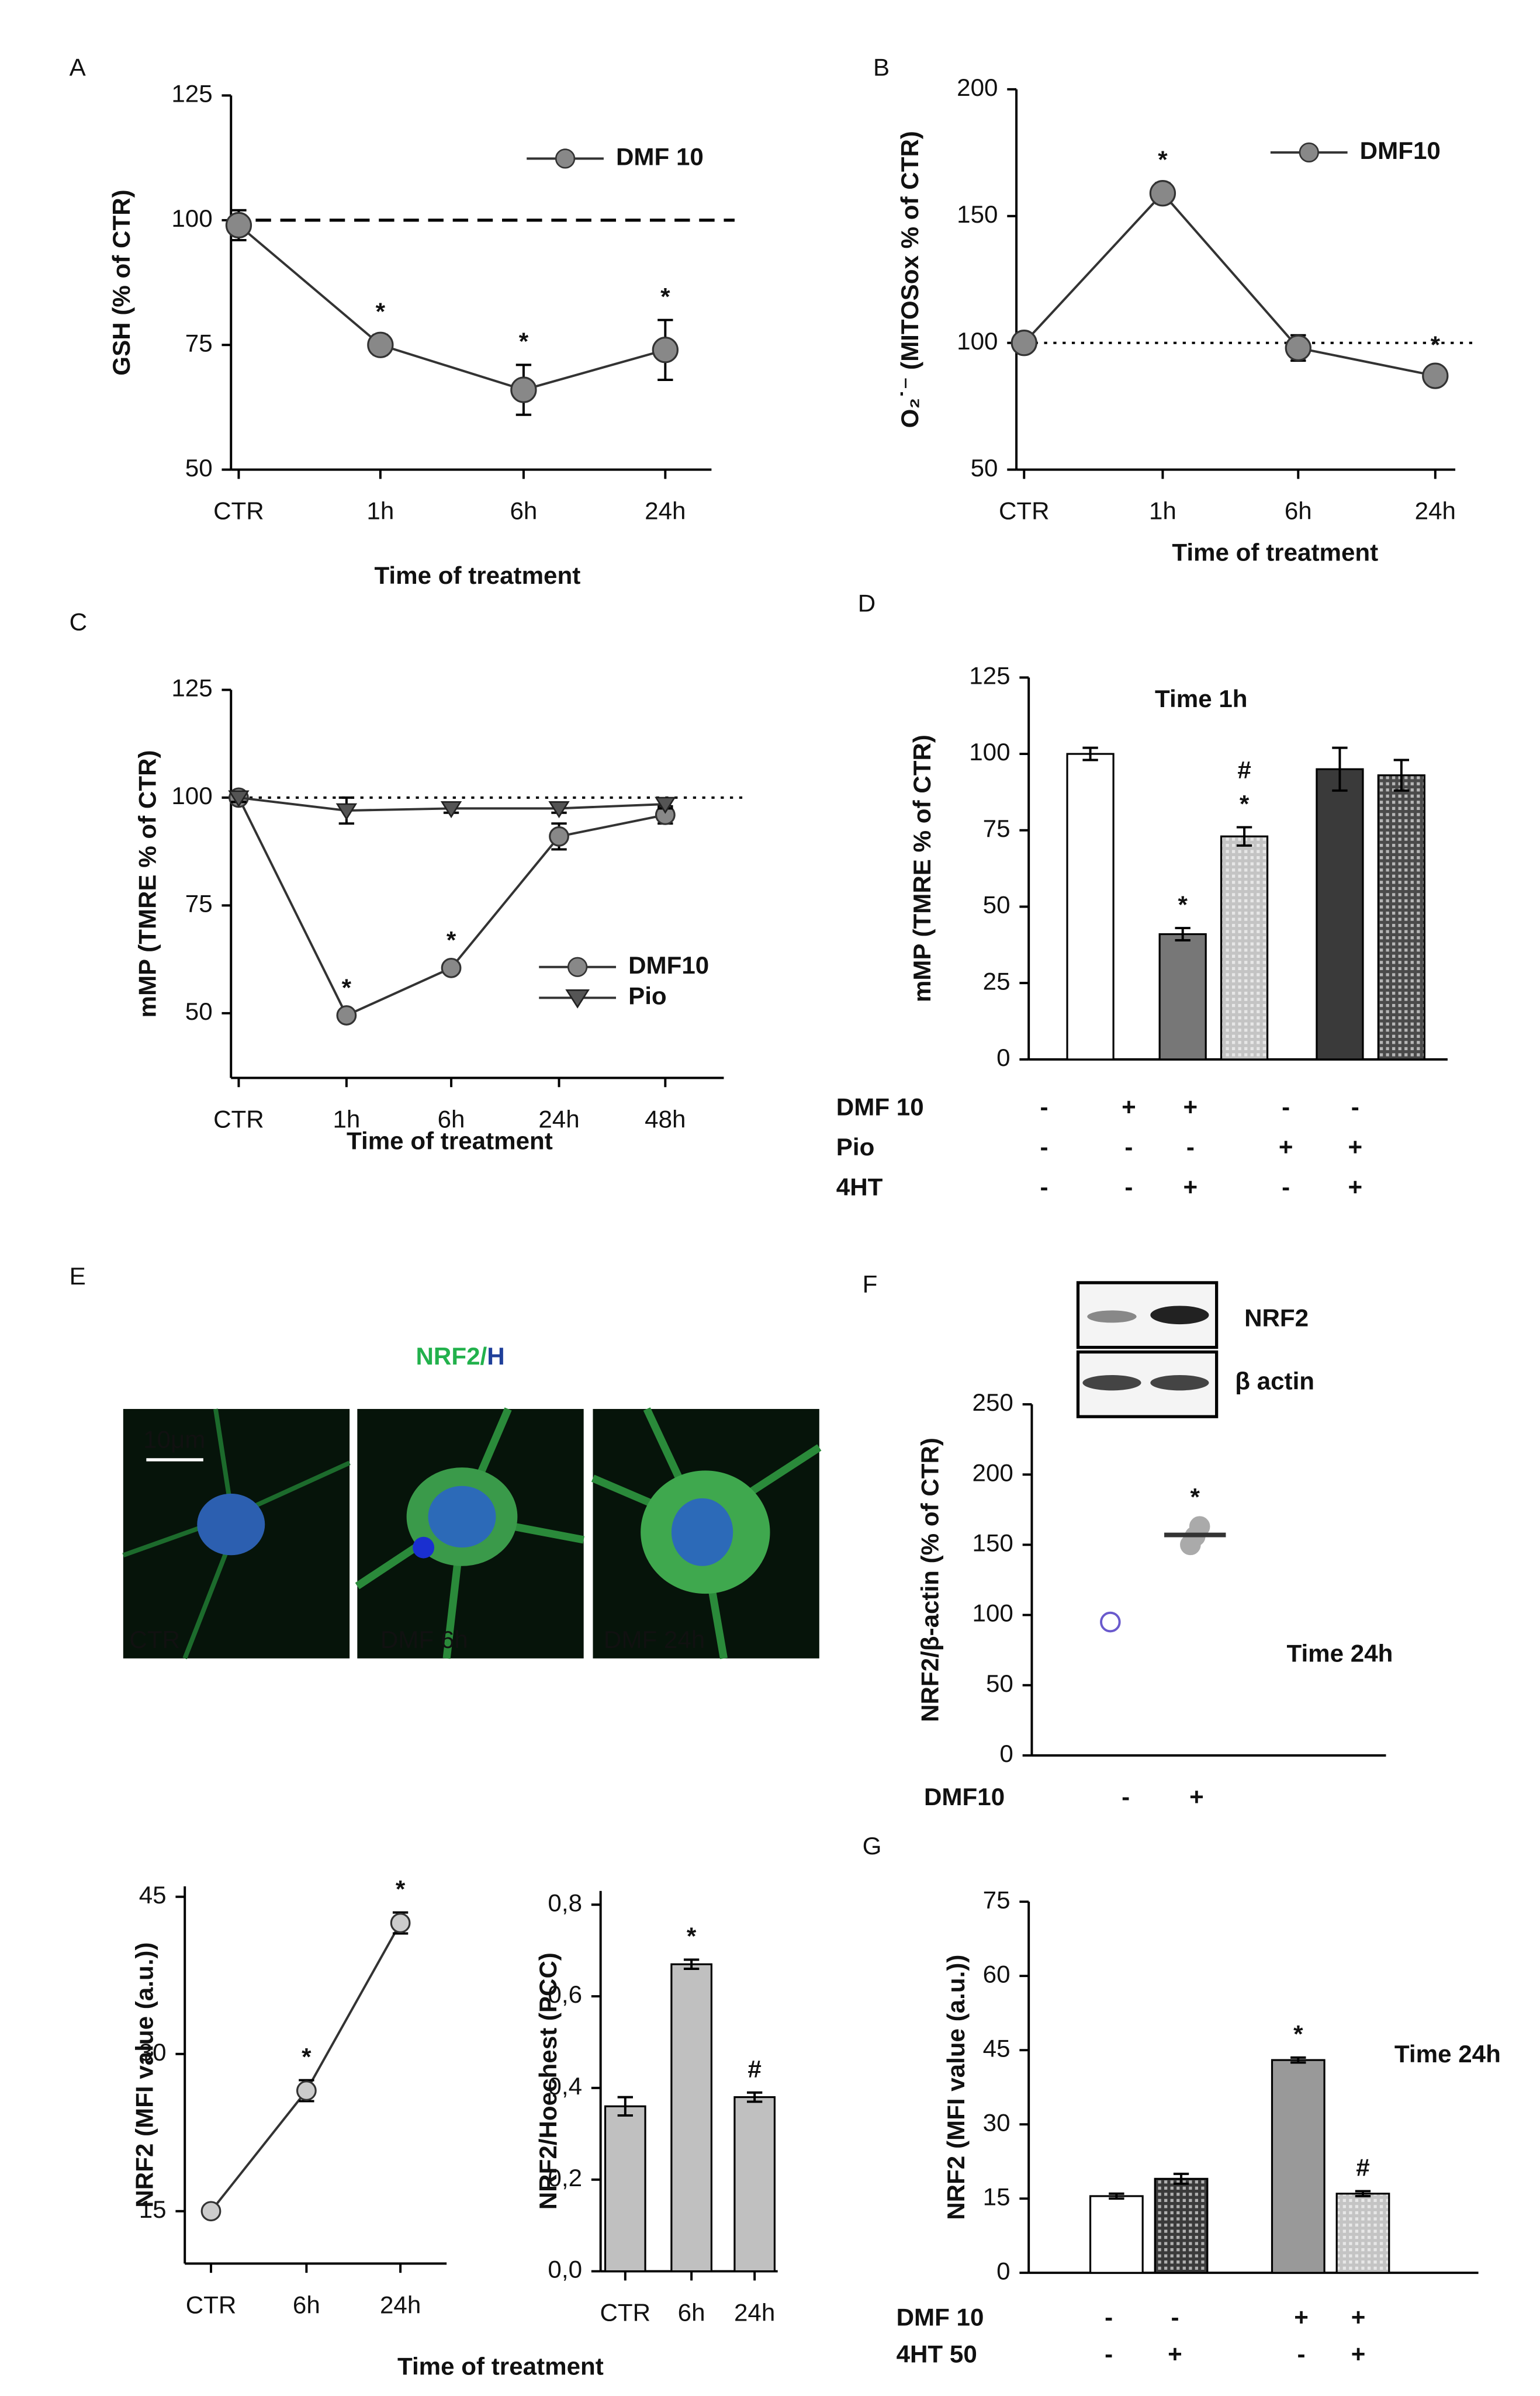 The image size is (1540, 2396). Describe the element at coordinates (565, 1902) in the screenshot. I see `y-tick-label: 0,8` at that location.